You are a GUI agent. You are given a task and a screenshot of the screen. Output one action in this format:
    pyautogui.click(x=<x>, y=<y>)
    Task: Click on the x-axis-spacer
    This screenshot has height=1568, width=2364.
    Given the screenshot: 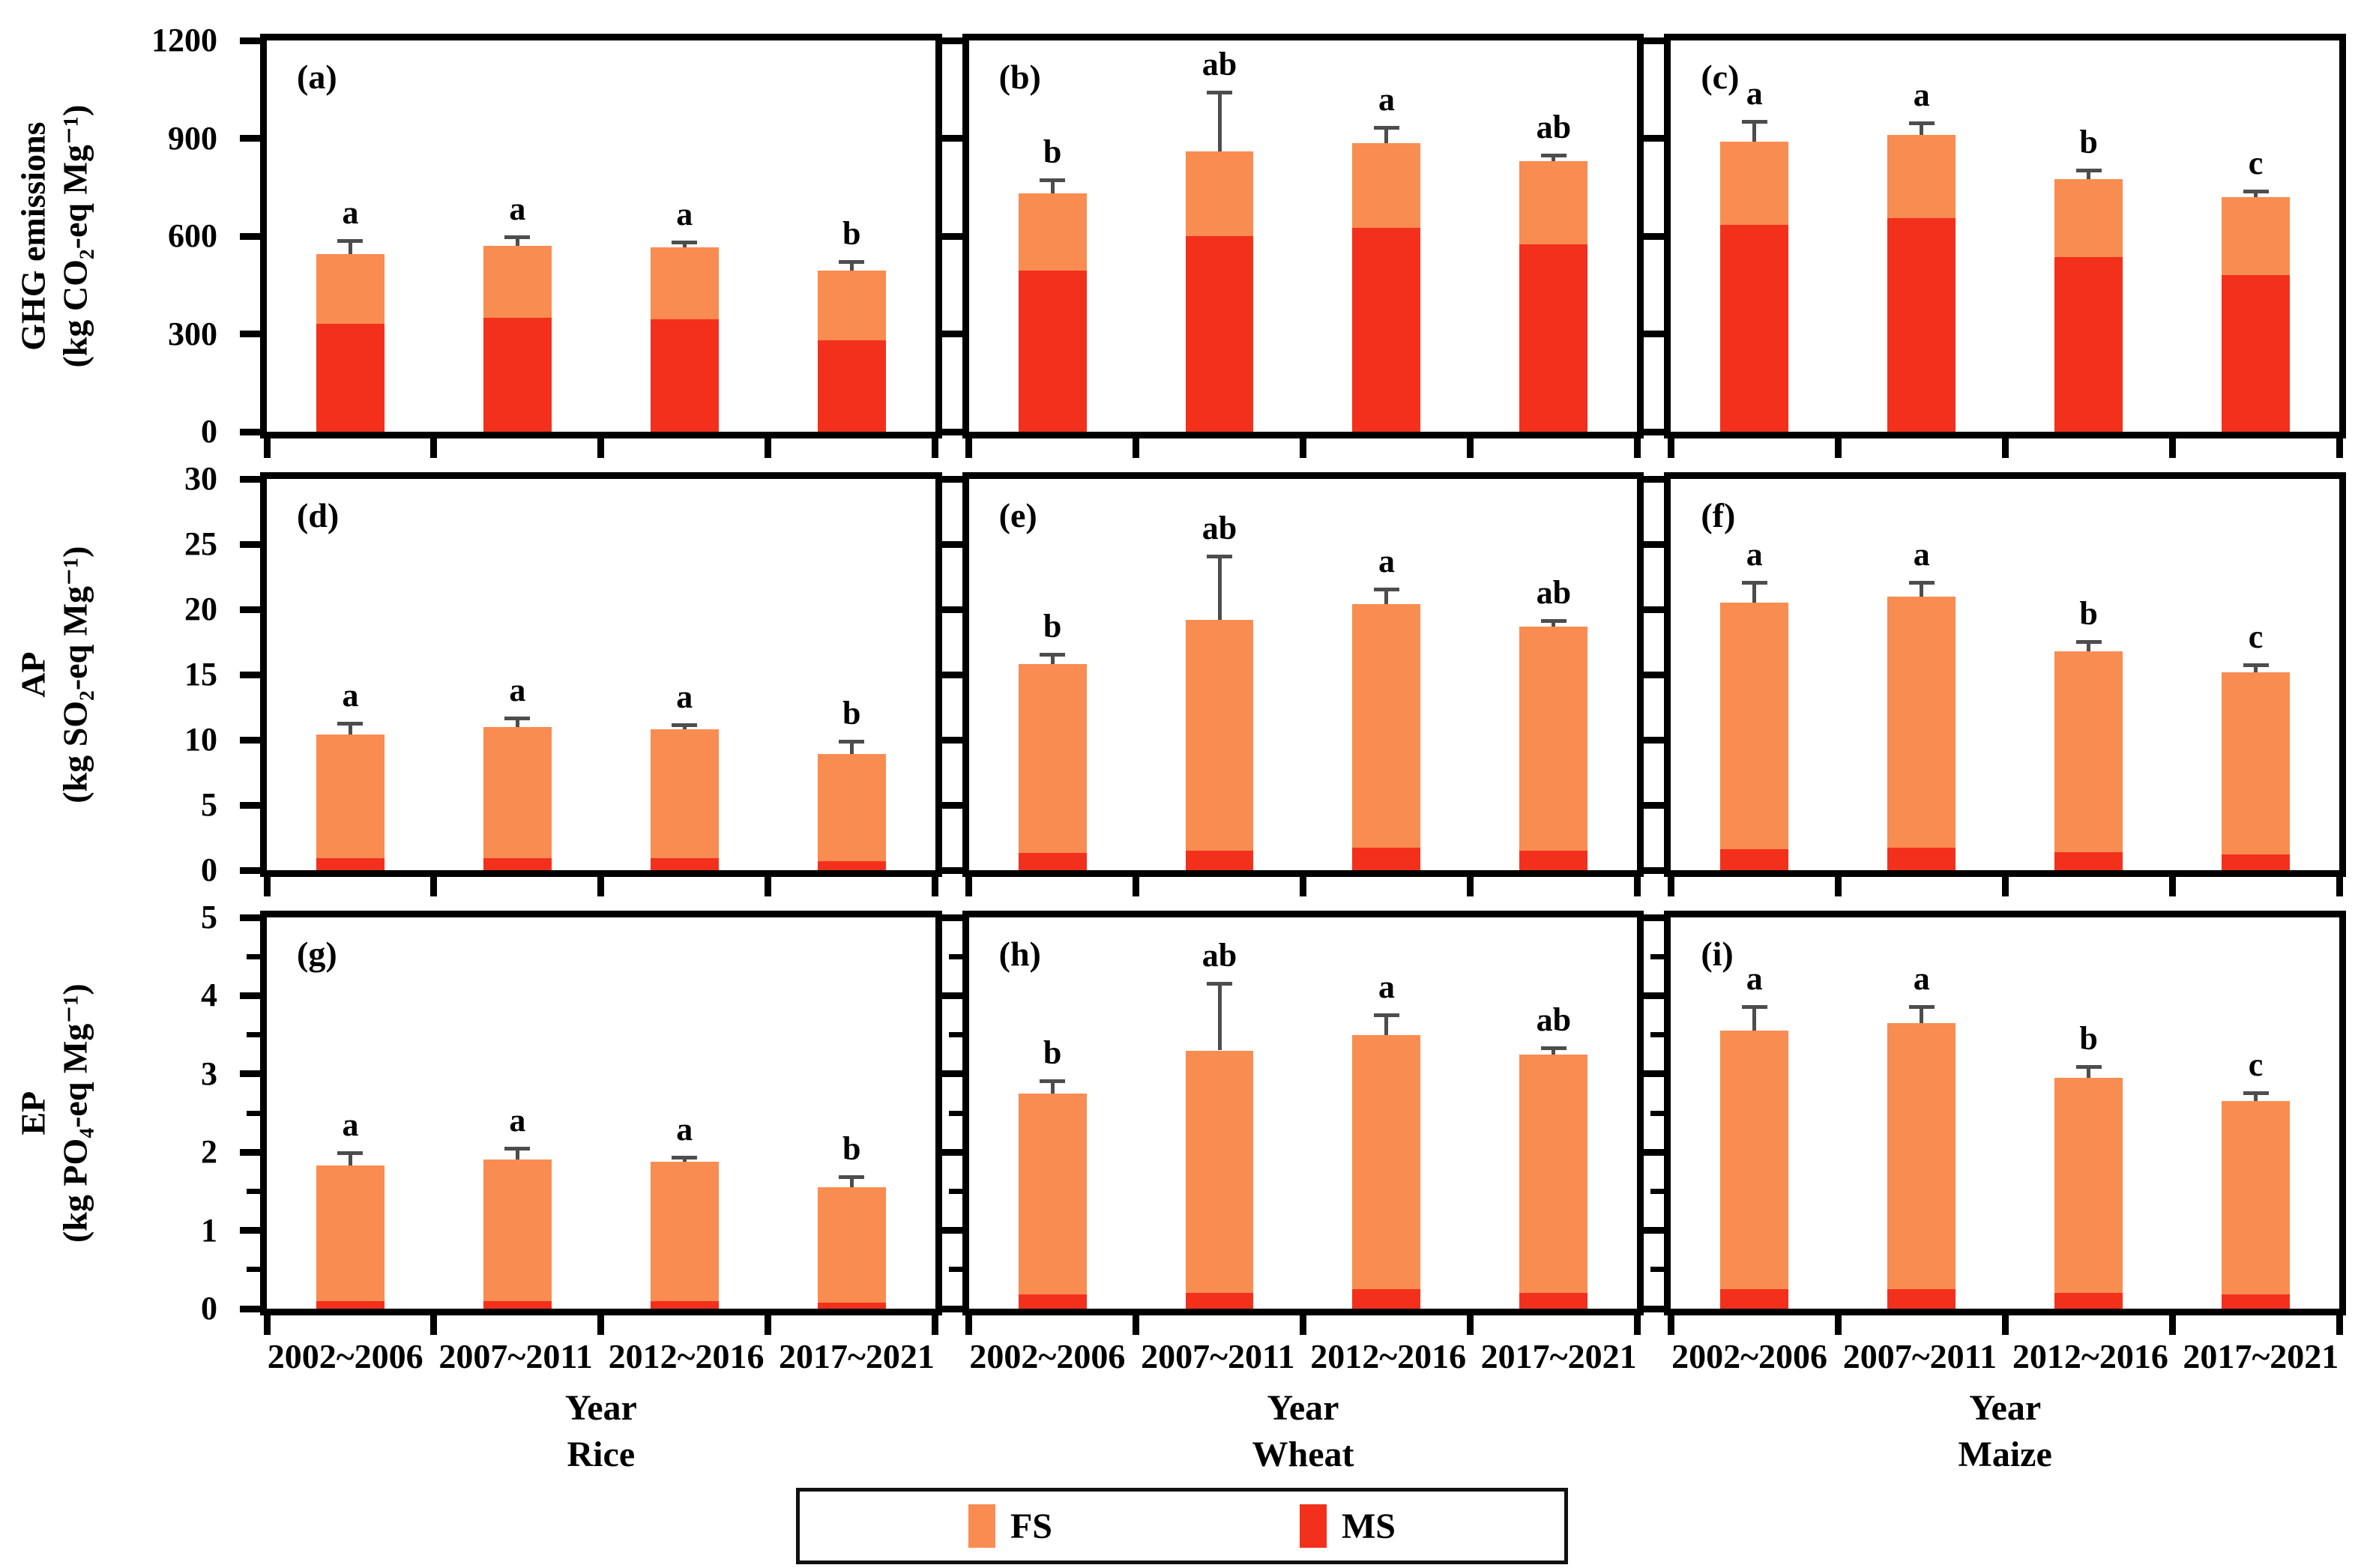 What is the action you would take?
    pyautogui.click(x=120, y=1405)
    